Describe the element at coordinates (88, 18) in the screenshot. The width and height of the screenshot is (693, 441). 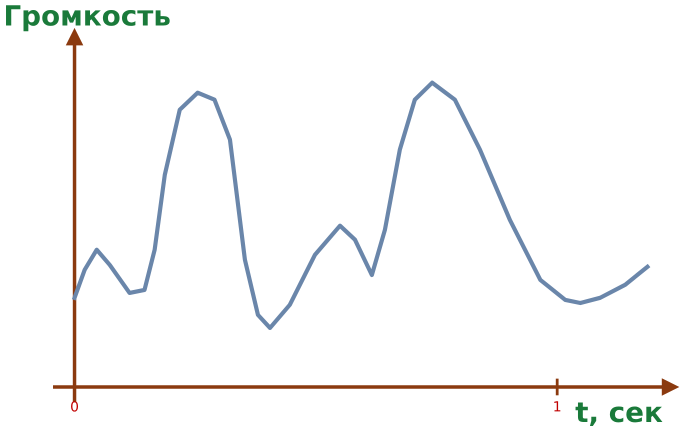
I see `y-axis-title: Громкость` at that location.